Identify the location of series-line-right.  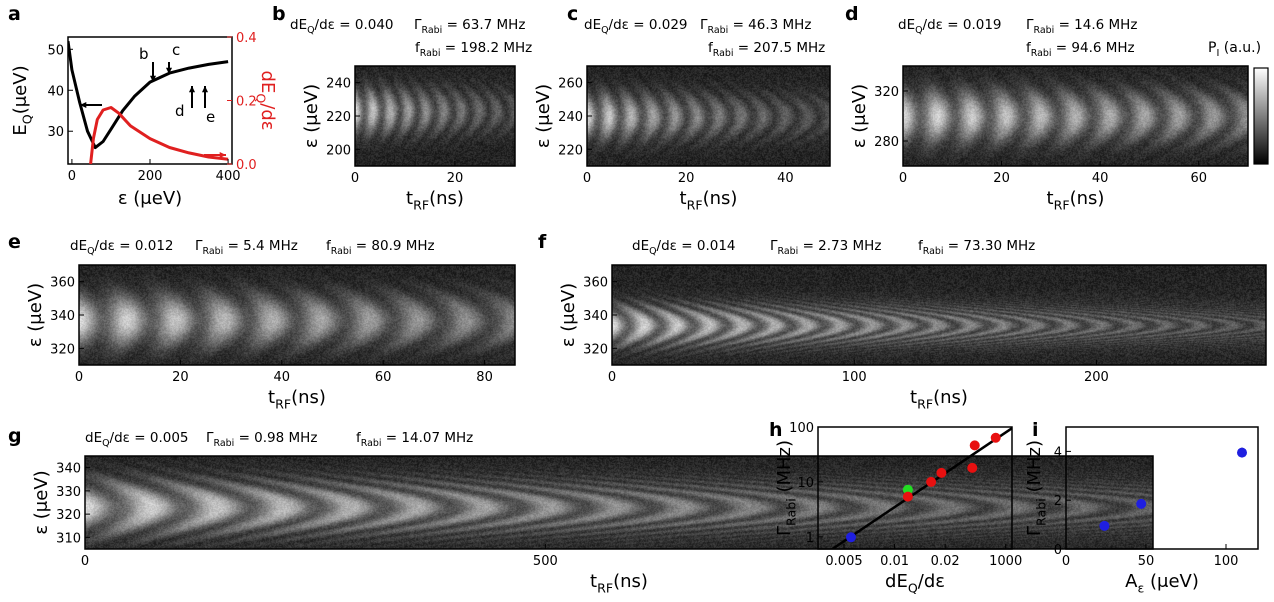
(159, 135).